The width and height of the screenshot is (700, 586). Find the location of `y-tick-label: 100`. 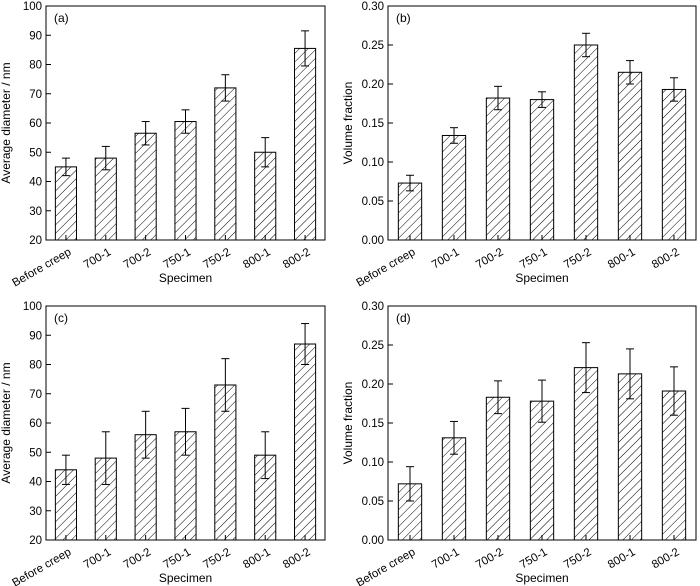

y-tick-label: 100 is located at coordinates (32, 7).